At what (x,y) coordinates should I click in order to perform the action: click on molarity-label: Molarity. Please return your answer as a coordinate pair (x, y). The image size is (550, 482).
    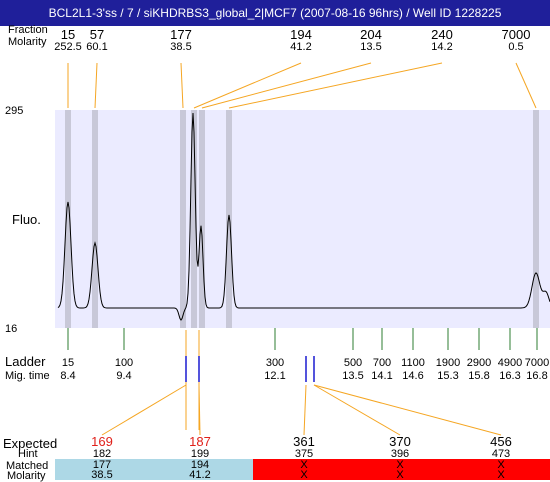
    Looking at the image, I should click on (27, 42).